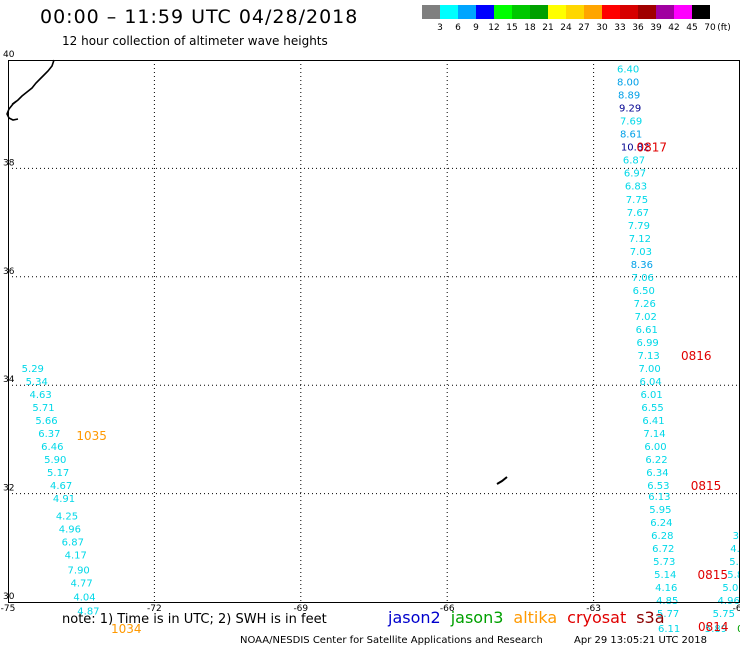 This screenshot has width=740, height=650. Describe the element at coordinates (640, 239) in the screenshot. I see `wave-height-value: 7.12` at that location.